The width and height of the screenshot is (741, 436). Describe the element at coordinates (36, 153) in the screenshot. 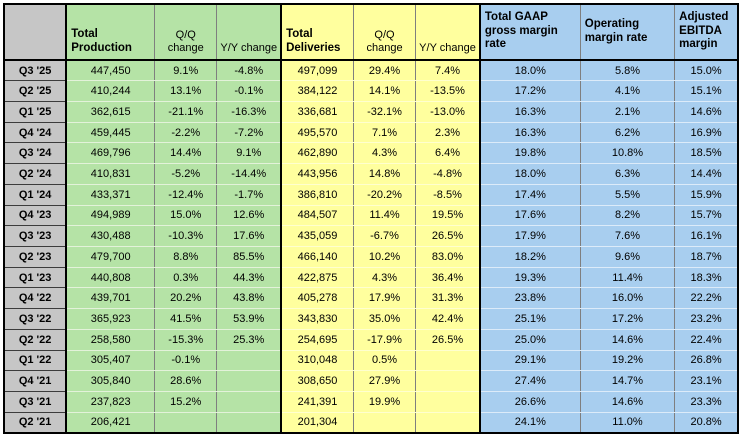

I see `row-label-cell: Q3 '24` at that location.